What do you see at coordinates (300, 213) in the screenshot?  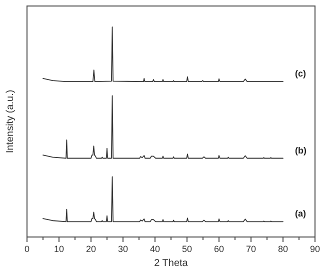 I see `series-label: (a)` at bounding box center [300, 213].